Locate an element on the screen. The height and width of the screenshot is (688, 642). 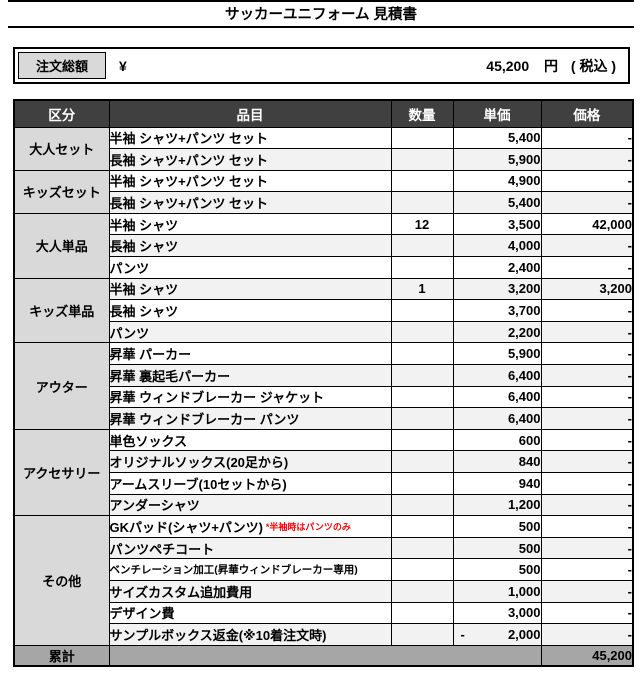
table-row: パンツペチコート 500- is located at coordinates (324, 548).